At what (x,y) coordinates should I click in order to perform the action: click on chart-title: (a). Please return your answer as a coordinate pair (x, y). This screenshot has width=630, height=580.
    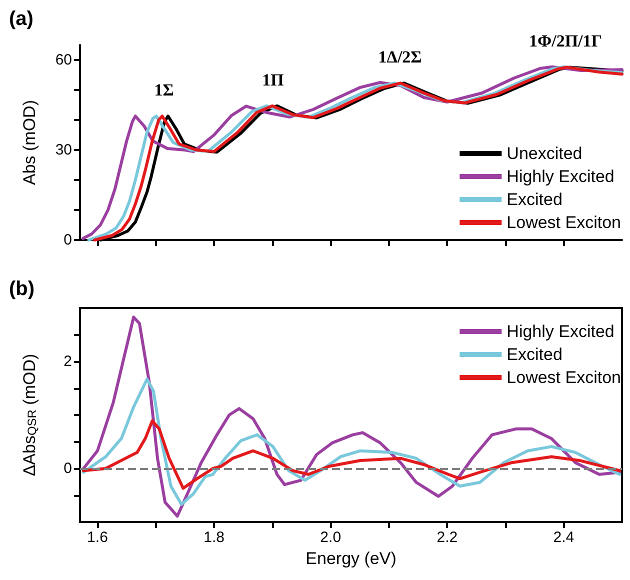
    Looking at the image, I should click on (21, 19).